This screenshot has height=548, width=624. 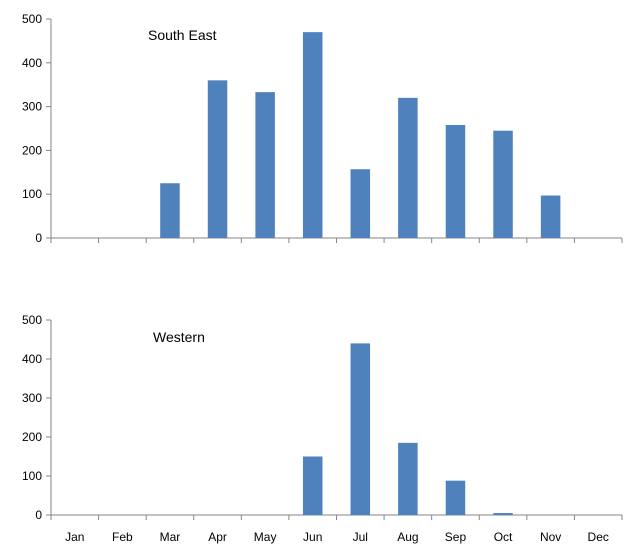 I want to click on bar-mar, so click(x=170, y=210).